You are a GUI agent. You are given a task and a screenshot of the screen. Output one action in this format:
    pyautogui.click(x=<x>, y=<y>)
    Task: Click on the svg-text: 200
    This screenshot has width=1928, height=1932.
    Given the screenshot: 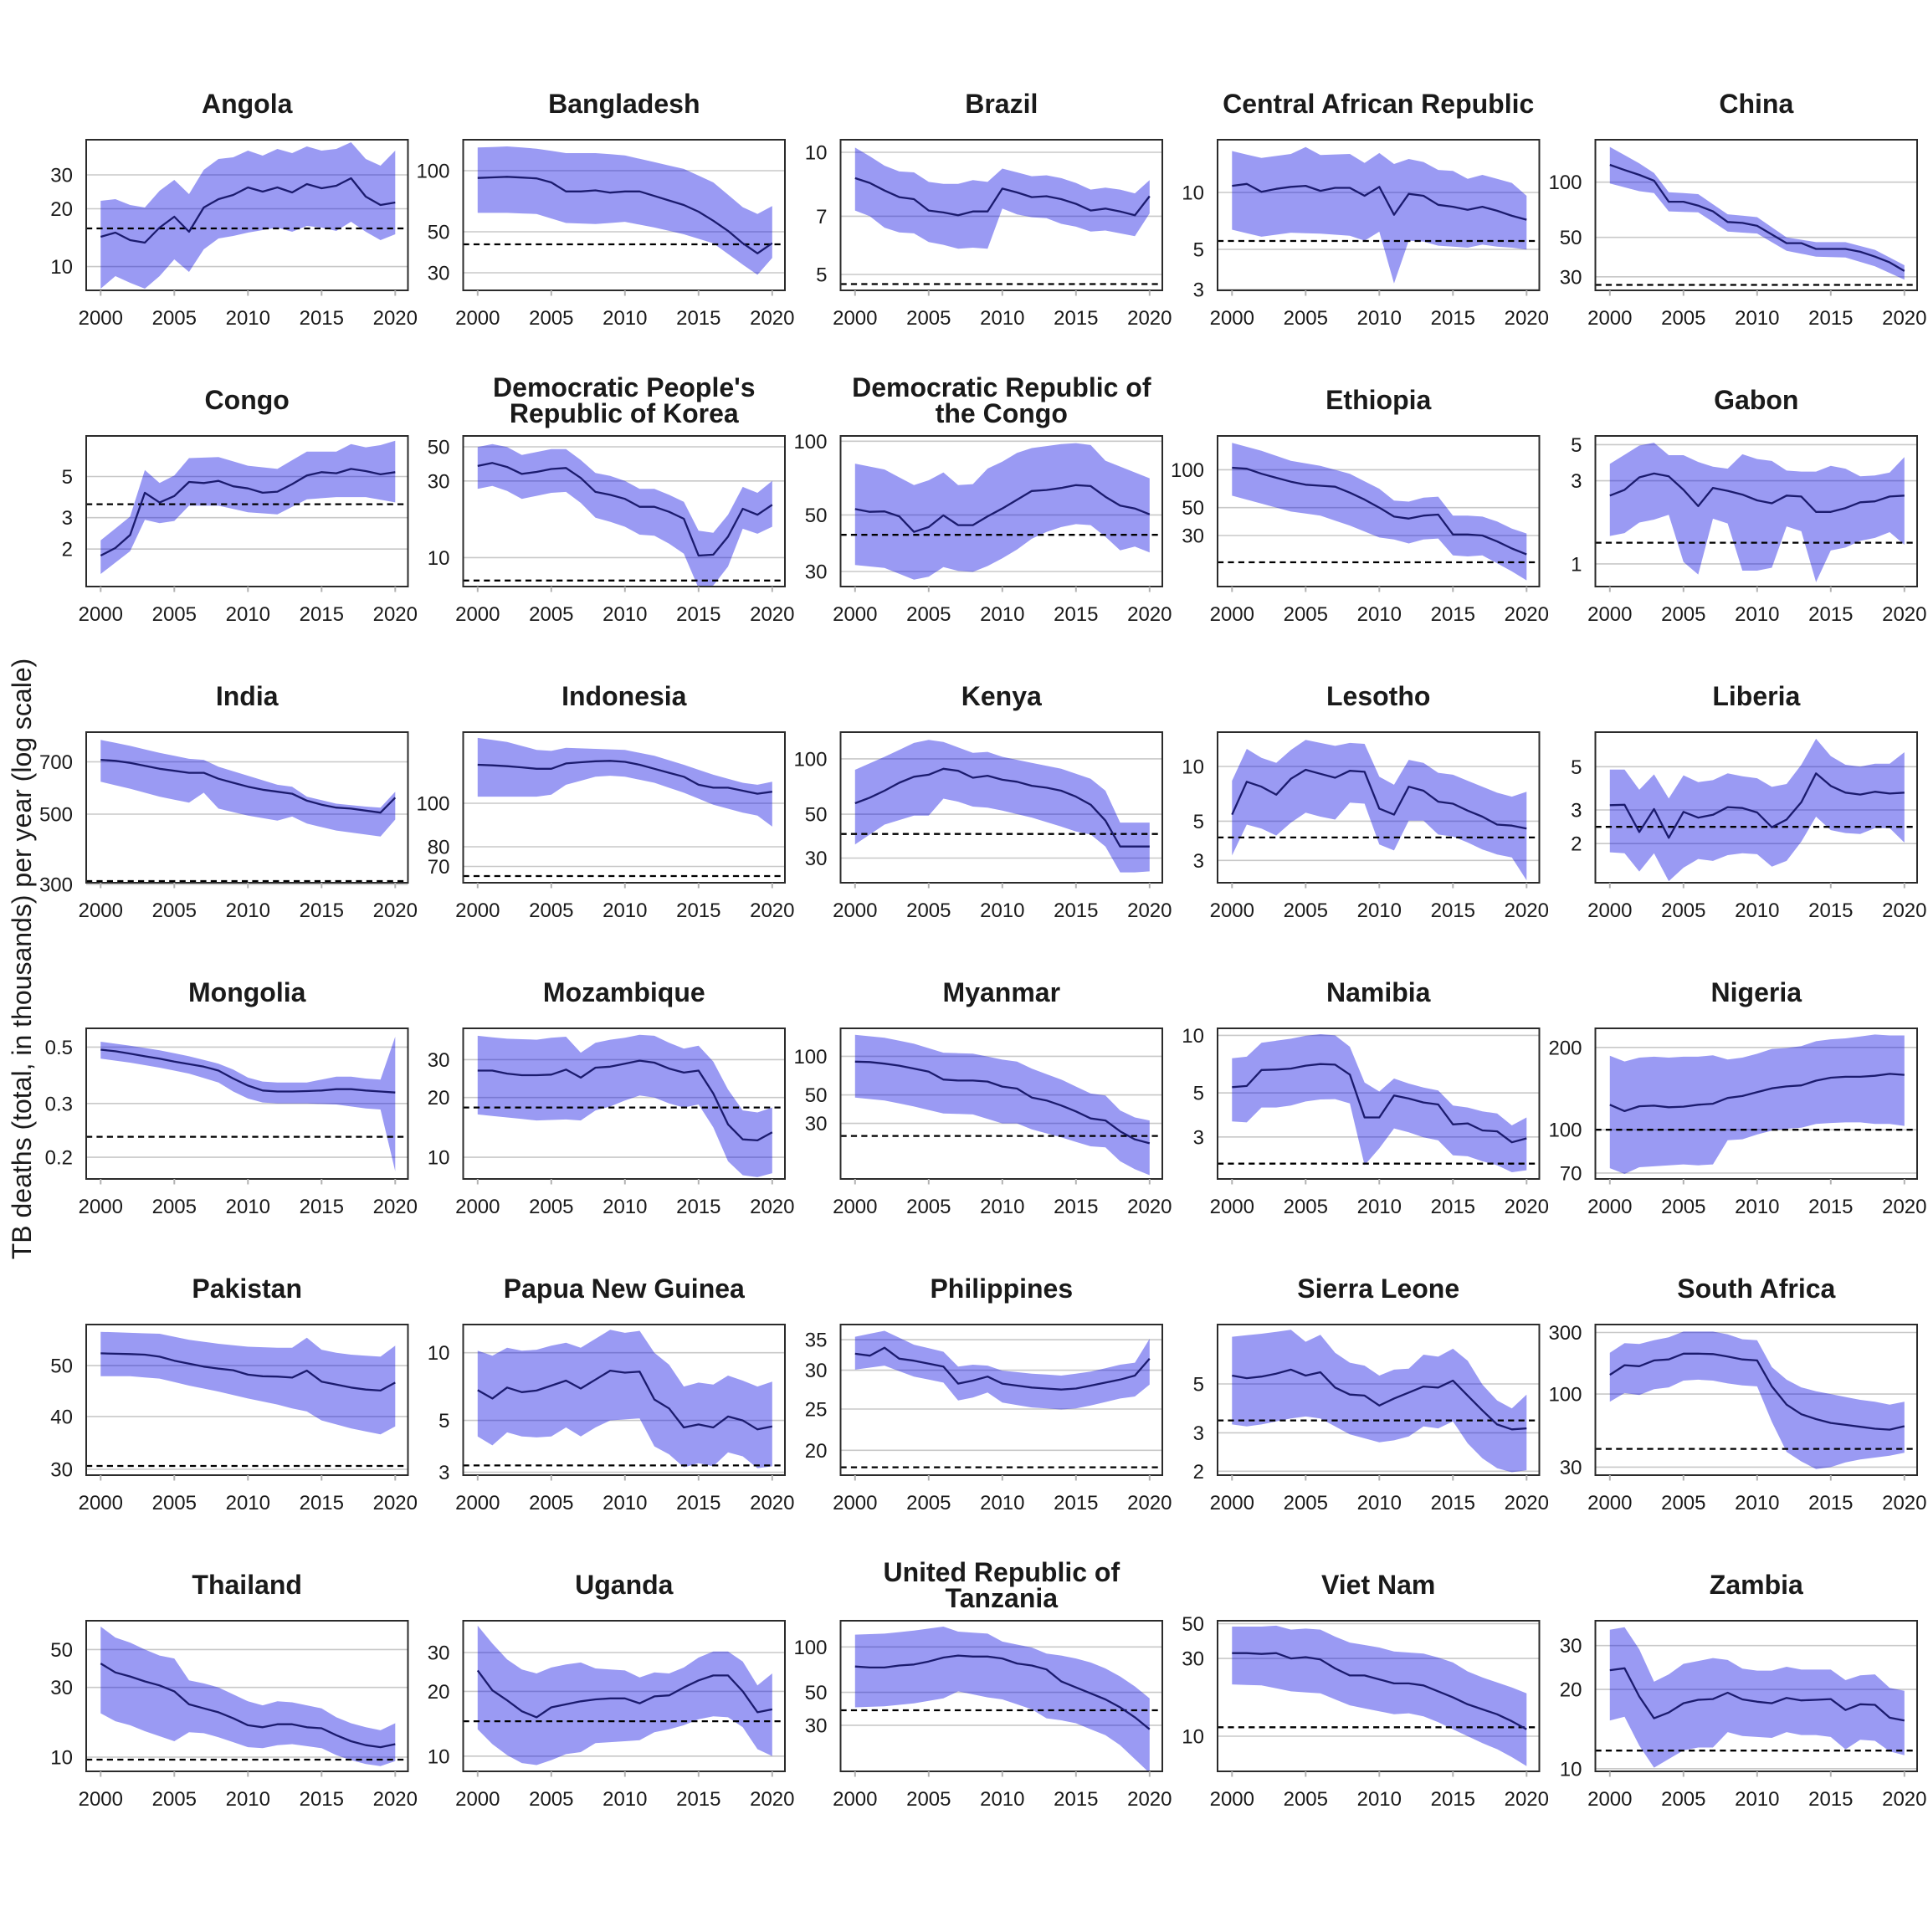 What is the action you would take?
    pyautogui.click(x=1565, y=1048)
    